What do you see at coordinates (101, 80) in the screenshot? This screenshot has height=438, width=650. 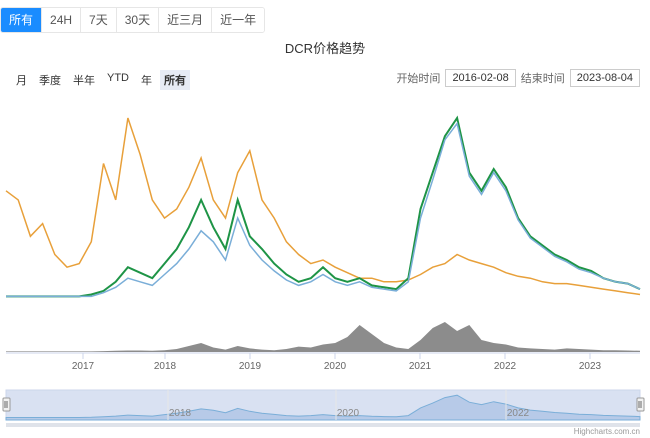 I see `range-selector: 月季度 半年 YTD 年所有` at bounding box center [101, 80].